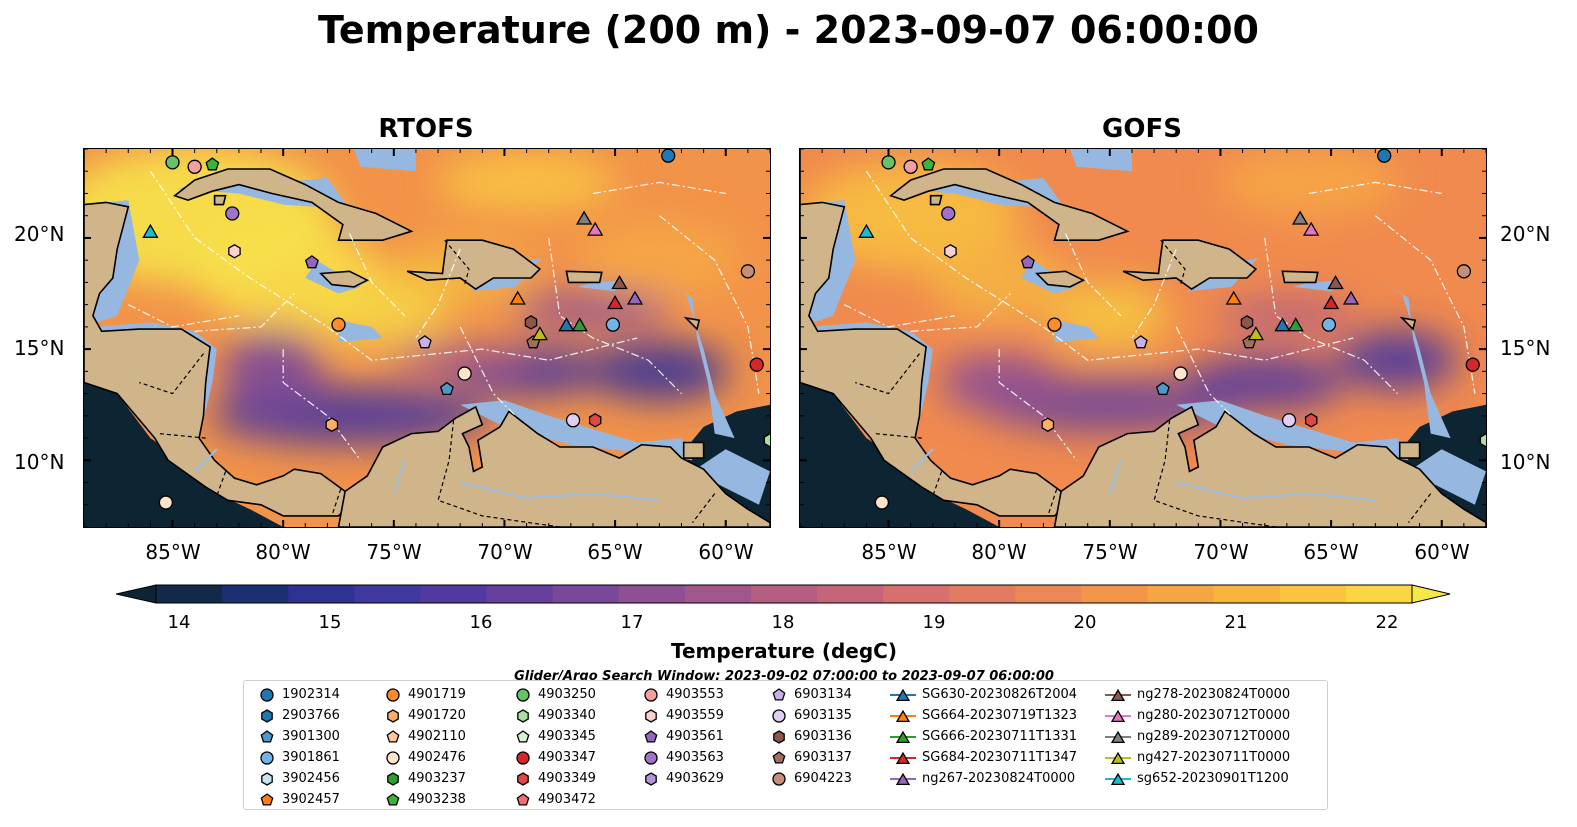 The width and height of the screenshot is (1577, 827). Describe the element at coordinates (783, 594) in the screenshot. I see `colorbar` at that location.